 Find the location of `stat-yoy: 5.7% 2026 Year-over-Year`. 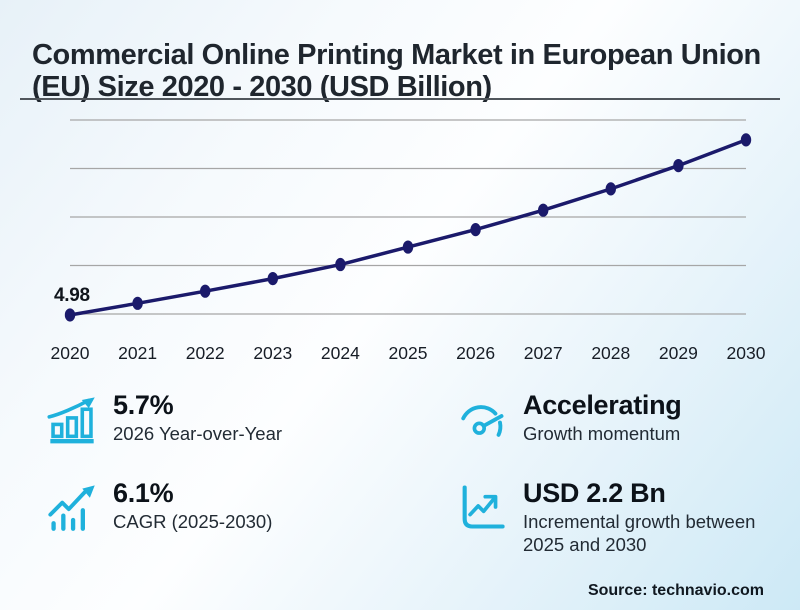

stat-yoy: 5.7% 2026 Year-over-Year is located at coordinates (251, 418).